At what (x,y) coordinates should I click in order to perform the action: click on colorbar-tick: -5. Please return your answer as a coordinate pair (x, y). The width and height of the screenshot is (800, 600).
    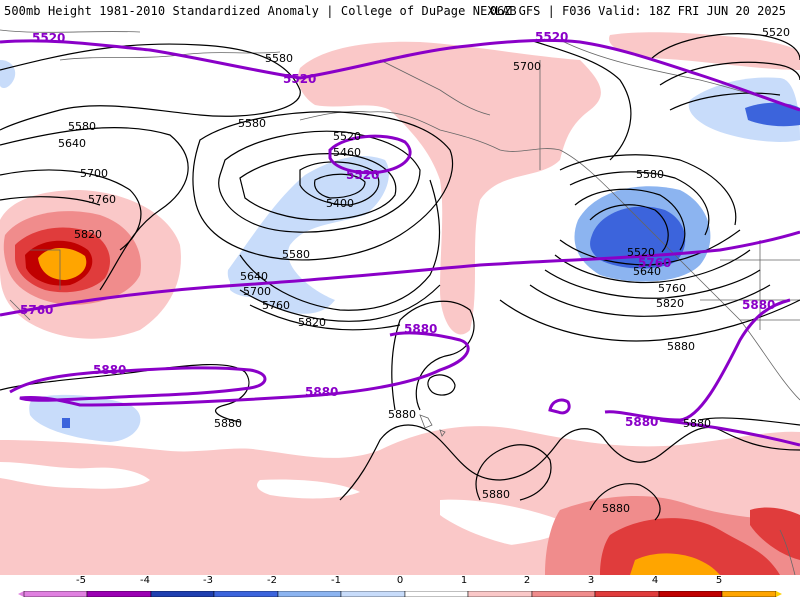
    Looking at the image, I should click on (81, 580).